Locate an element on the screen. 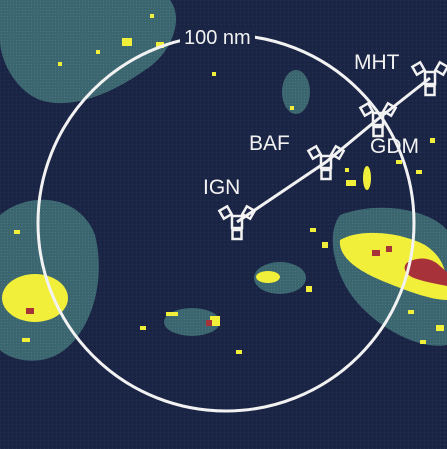 This screenshot has width=447, height=449. waypoint-ign is located at coordinates (237, 222).